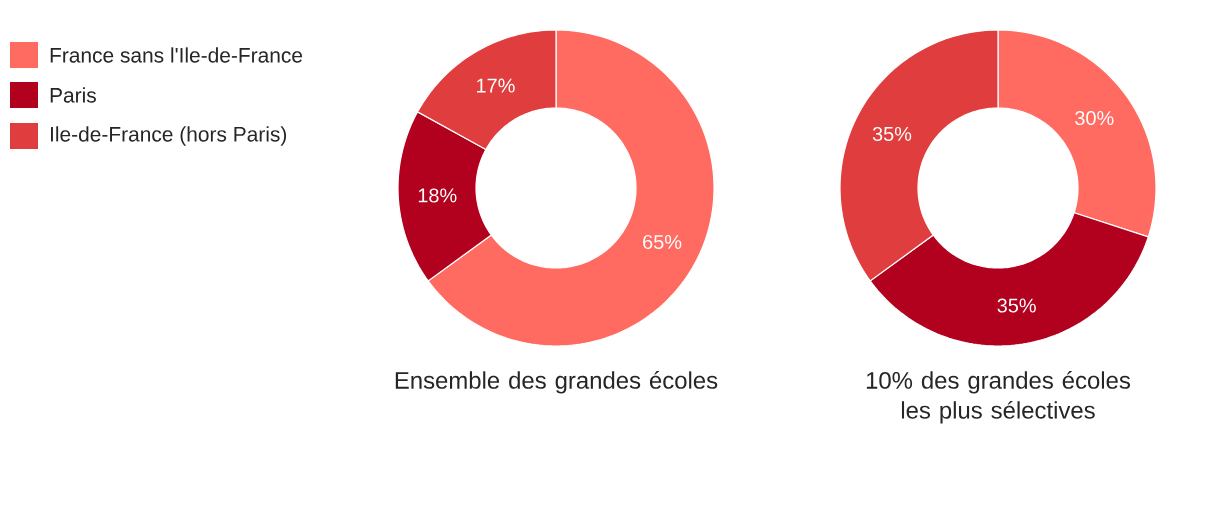  I want to click on data-label: 18%, so click(437, 195).